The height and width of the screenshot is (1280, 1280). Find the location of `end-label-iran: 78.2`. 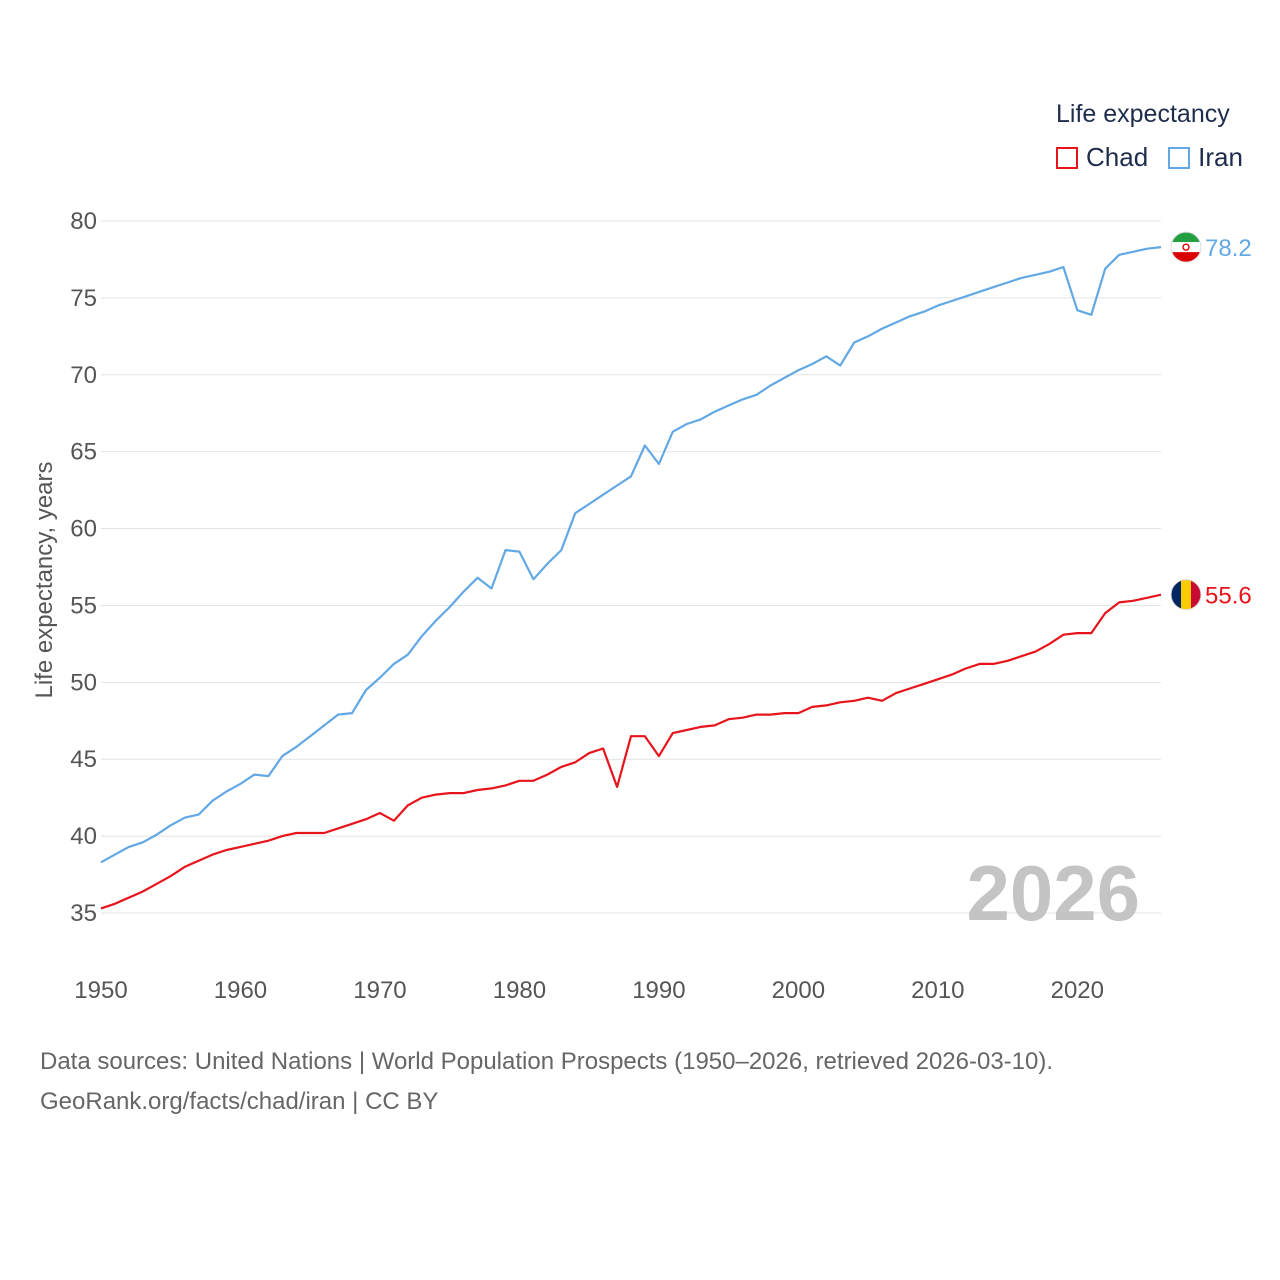

end-label-iran: 78.2 is located at coordinates (1228, 248).